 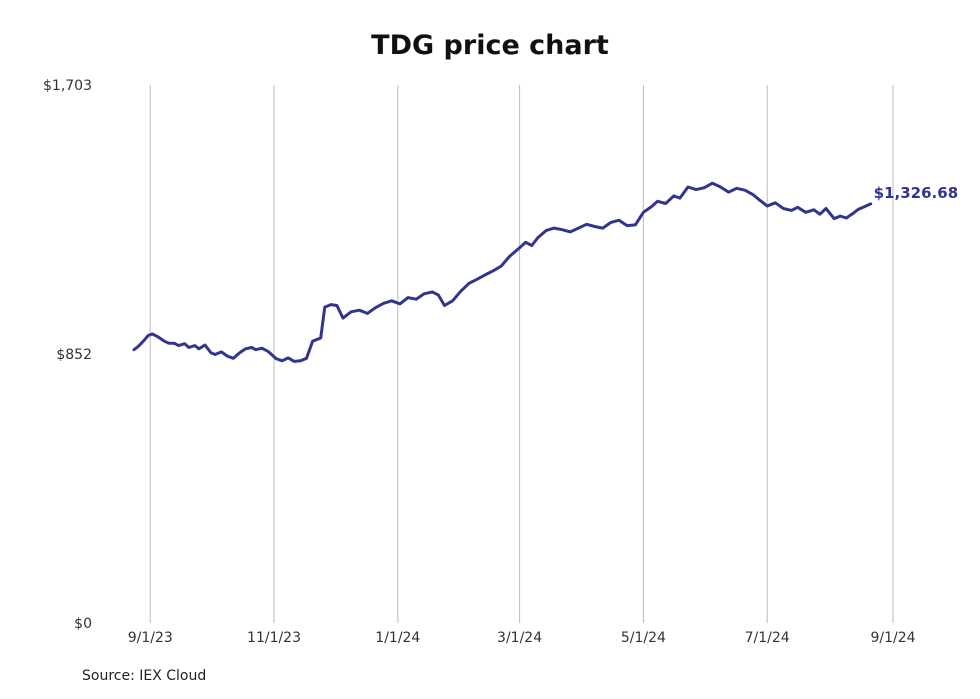 I want to click on y-axis-labels: $0 $852 $1,703, so click(x=67, y=355).